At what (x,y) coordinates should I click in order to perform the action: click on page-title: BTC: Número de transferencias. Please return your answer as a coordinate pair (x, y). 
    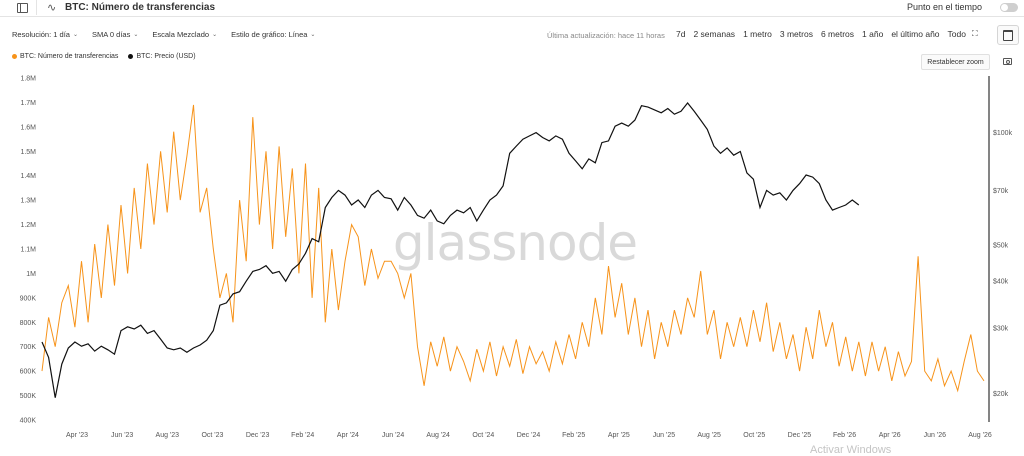
    Looking at the image, I should click on (140, 7).